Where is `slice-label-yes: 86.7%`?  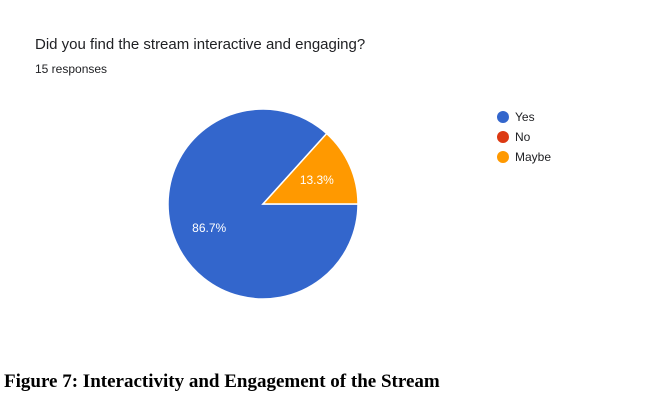 slice-label-yes: 86.7% is located at coordinates (209, 228).